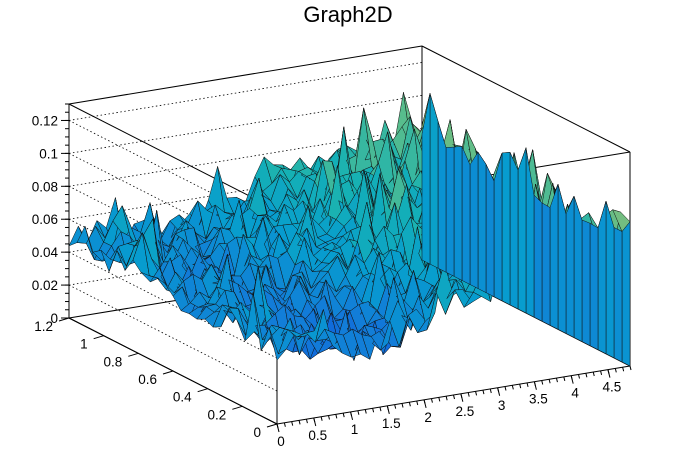 The image size is (696, 472). Describe the element at coordinates (464, 411) in the screenshot. I see `x-tick-label: 2.5` at that location.